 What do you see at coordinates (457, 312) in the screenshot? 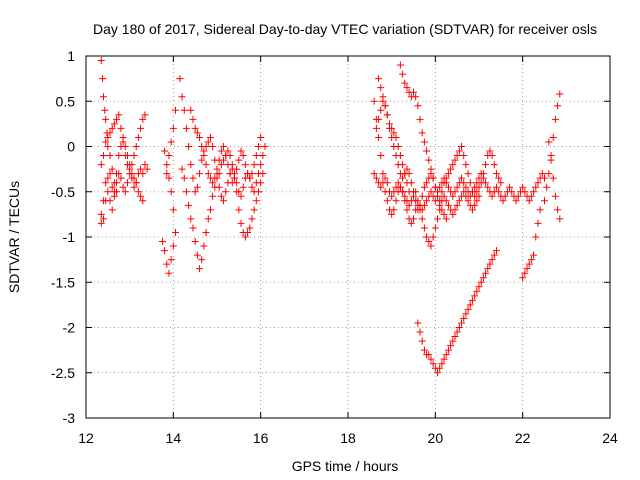
I see `series-track-p` at bounding box center [457, 312].